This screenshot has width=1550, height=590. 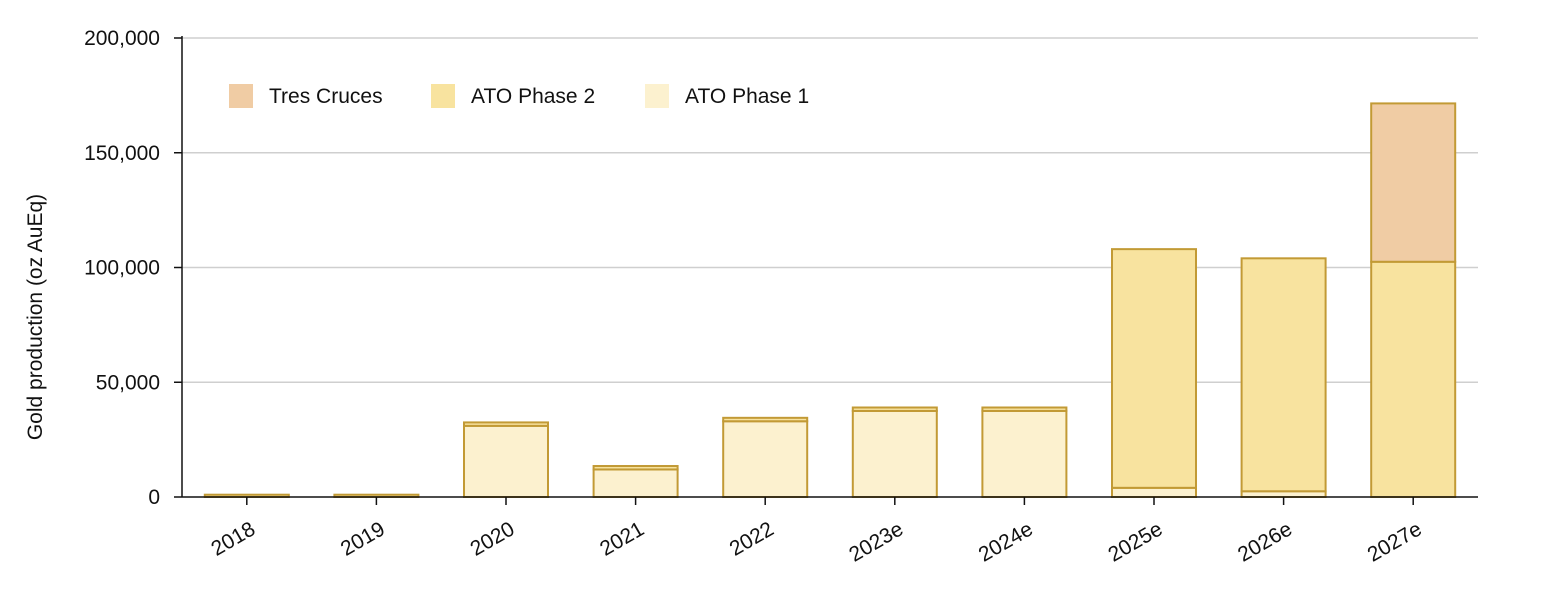 I want to click on x-tick-label: 2025e, so click(x=1135, y=541).